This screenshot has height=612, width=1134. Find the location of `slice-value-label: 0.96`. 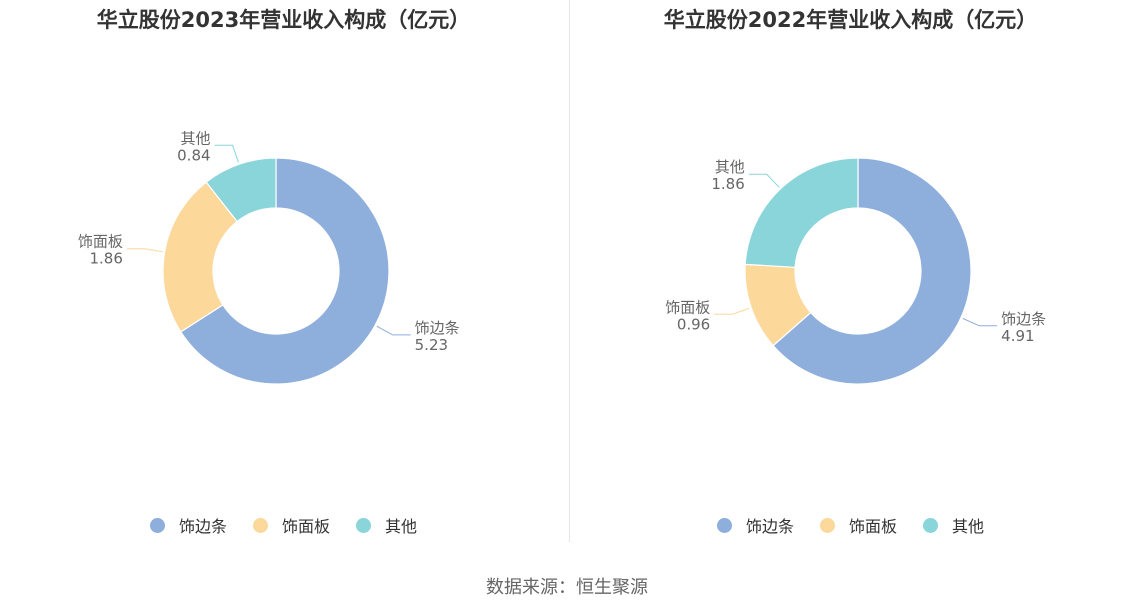

slice-value-label: 0.96 is located at coordinates (693, 324).